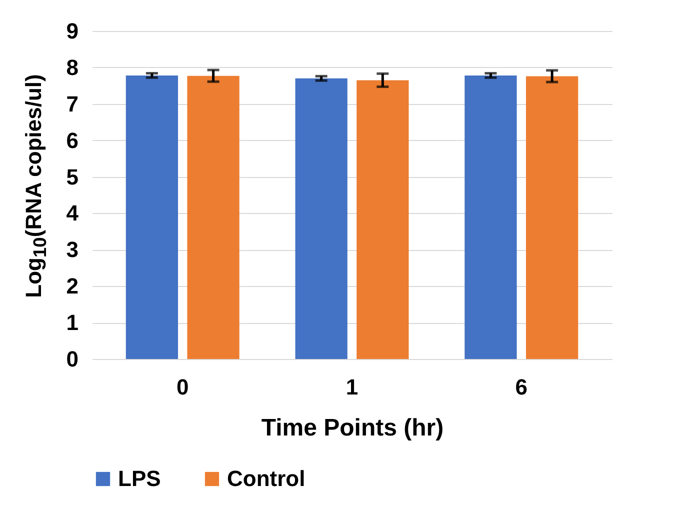 The image size is (678, 520). Describe the element at coordinates (72, 31) in the screenshot. I see `y-tick-label: 9` at that location.